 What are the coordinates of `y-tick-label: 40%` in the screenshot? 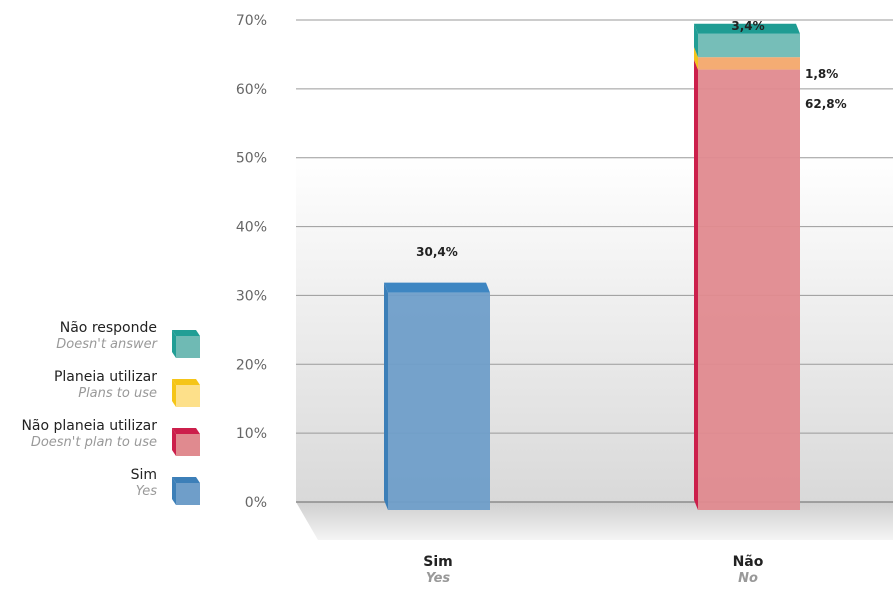 It's located at (251, 228).